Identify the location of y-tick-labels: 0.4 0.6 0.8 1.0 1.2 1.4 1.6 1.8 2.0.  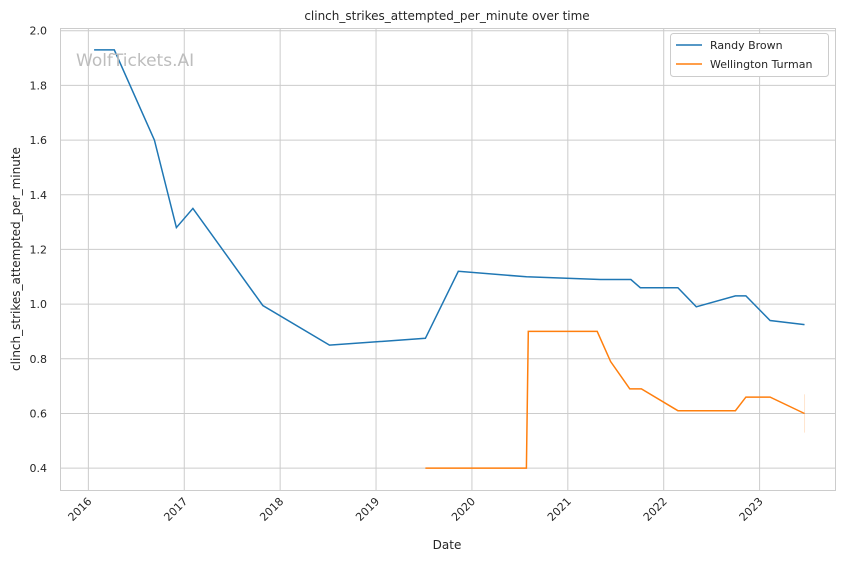
(39, 250).